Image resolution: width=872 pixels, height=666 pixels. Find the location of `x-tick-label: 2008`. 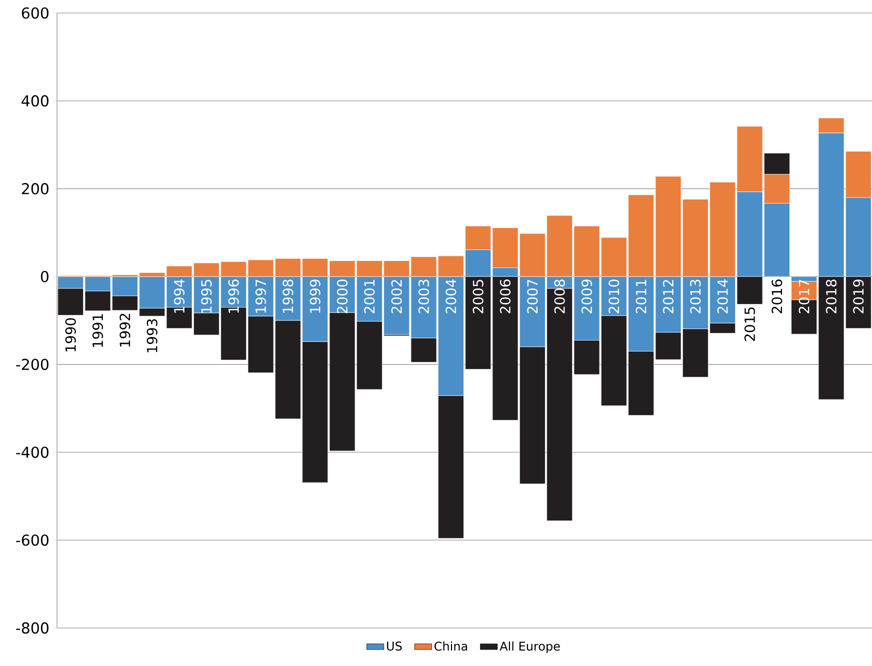

x-tick-label: 2008 is located at coordinates (559, 297).